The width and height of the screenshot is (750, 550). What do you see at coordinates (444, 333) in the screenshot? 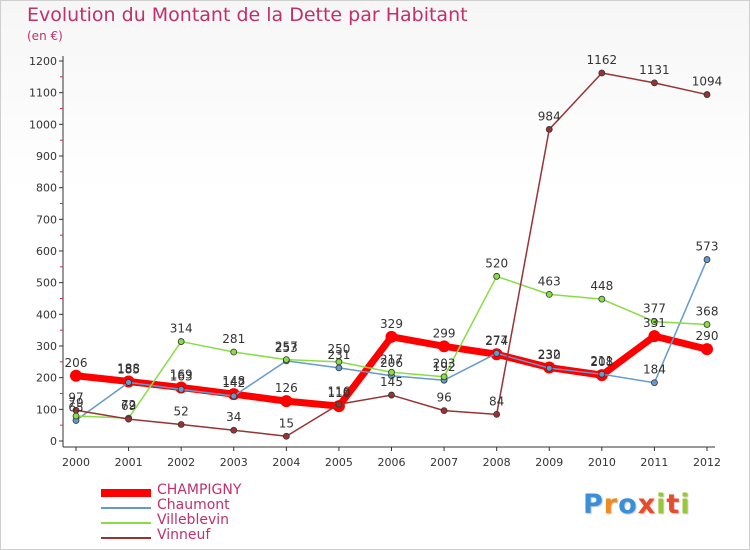
I see `data-label: 299` at bounding box center [444, 333].